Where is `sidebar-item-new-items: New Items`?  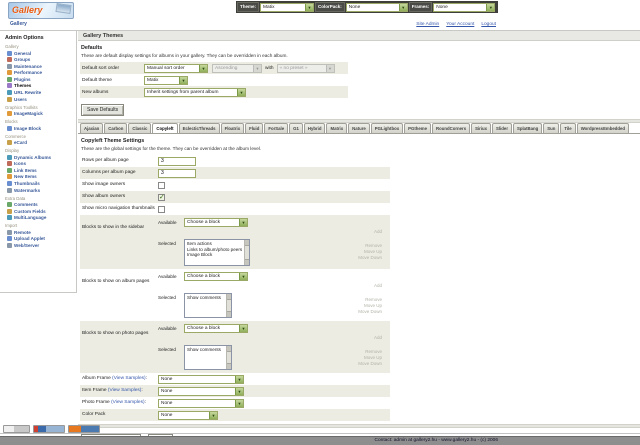
sidebar-item-new-items: New Items is located at coordinates (40, 177).